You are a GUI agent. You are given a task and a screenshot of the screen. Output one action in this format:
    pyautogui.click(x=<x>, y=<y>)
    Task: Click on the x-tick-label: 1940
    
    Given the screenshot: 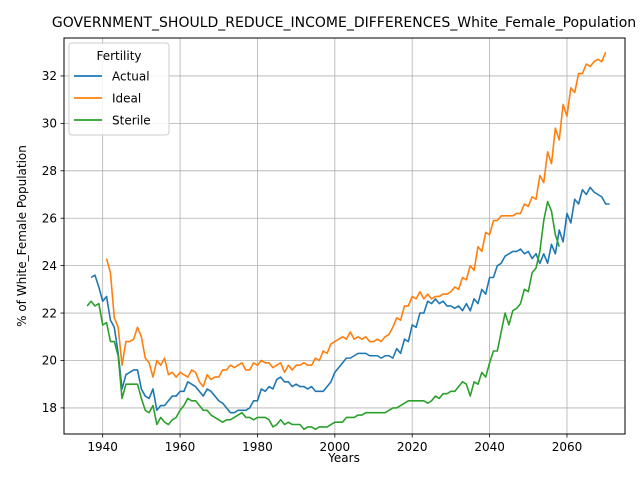 What is the action you would take?
    pyautogui.click(x=102, y=447)
    